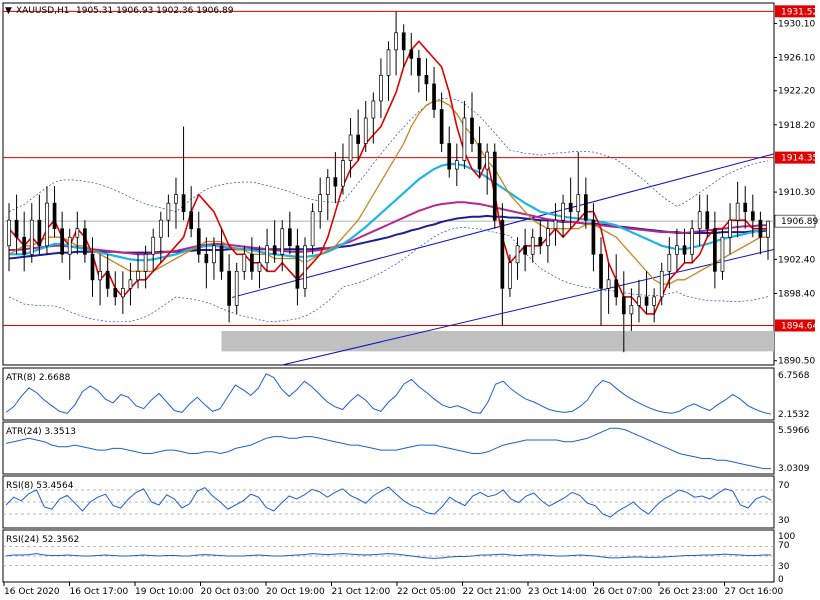 This screenshot has height=600, width=820. Describe the element at coordinates (786, 537) in the screenshot. I see `rsi24-tick-label: 100` at that location.